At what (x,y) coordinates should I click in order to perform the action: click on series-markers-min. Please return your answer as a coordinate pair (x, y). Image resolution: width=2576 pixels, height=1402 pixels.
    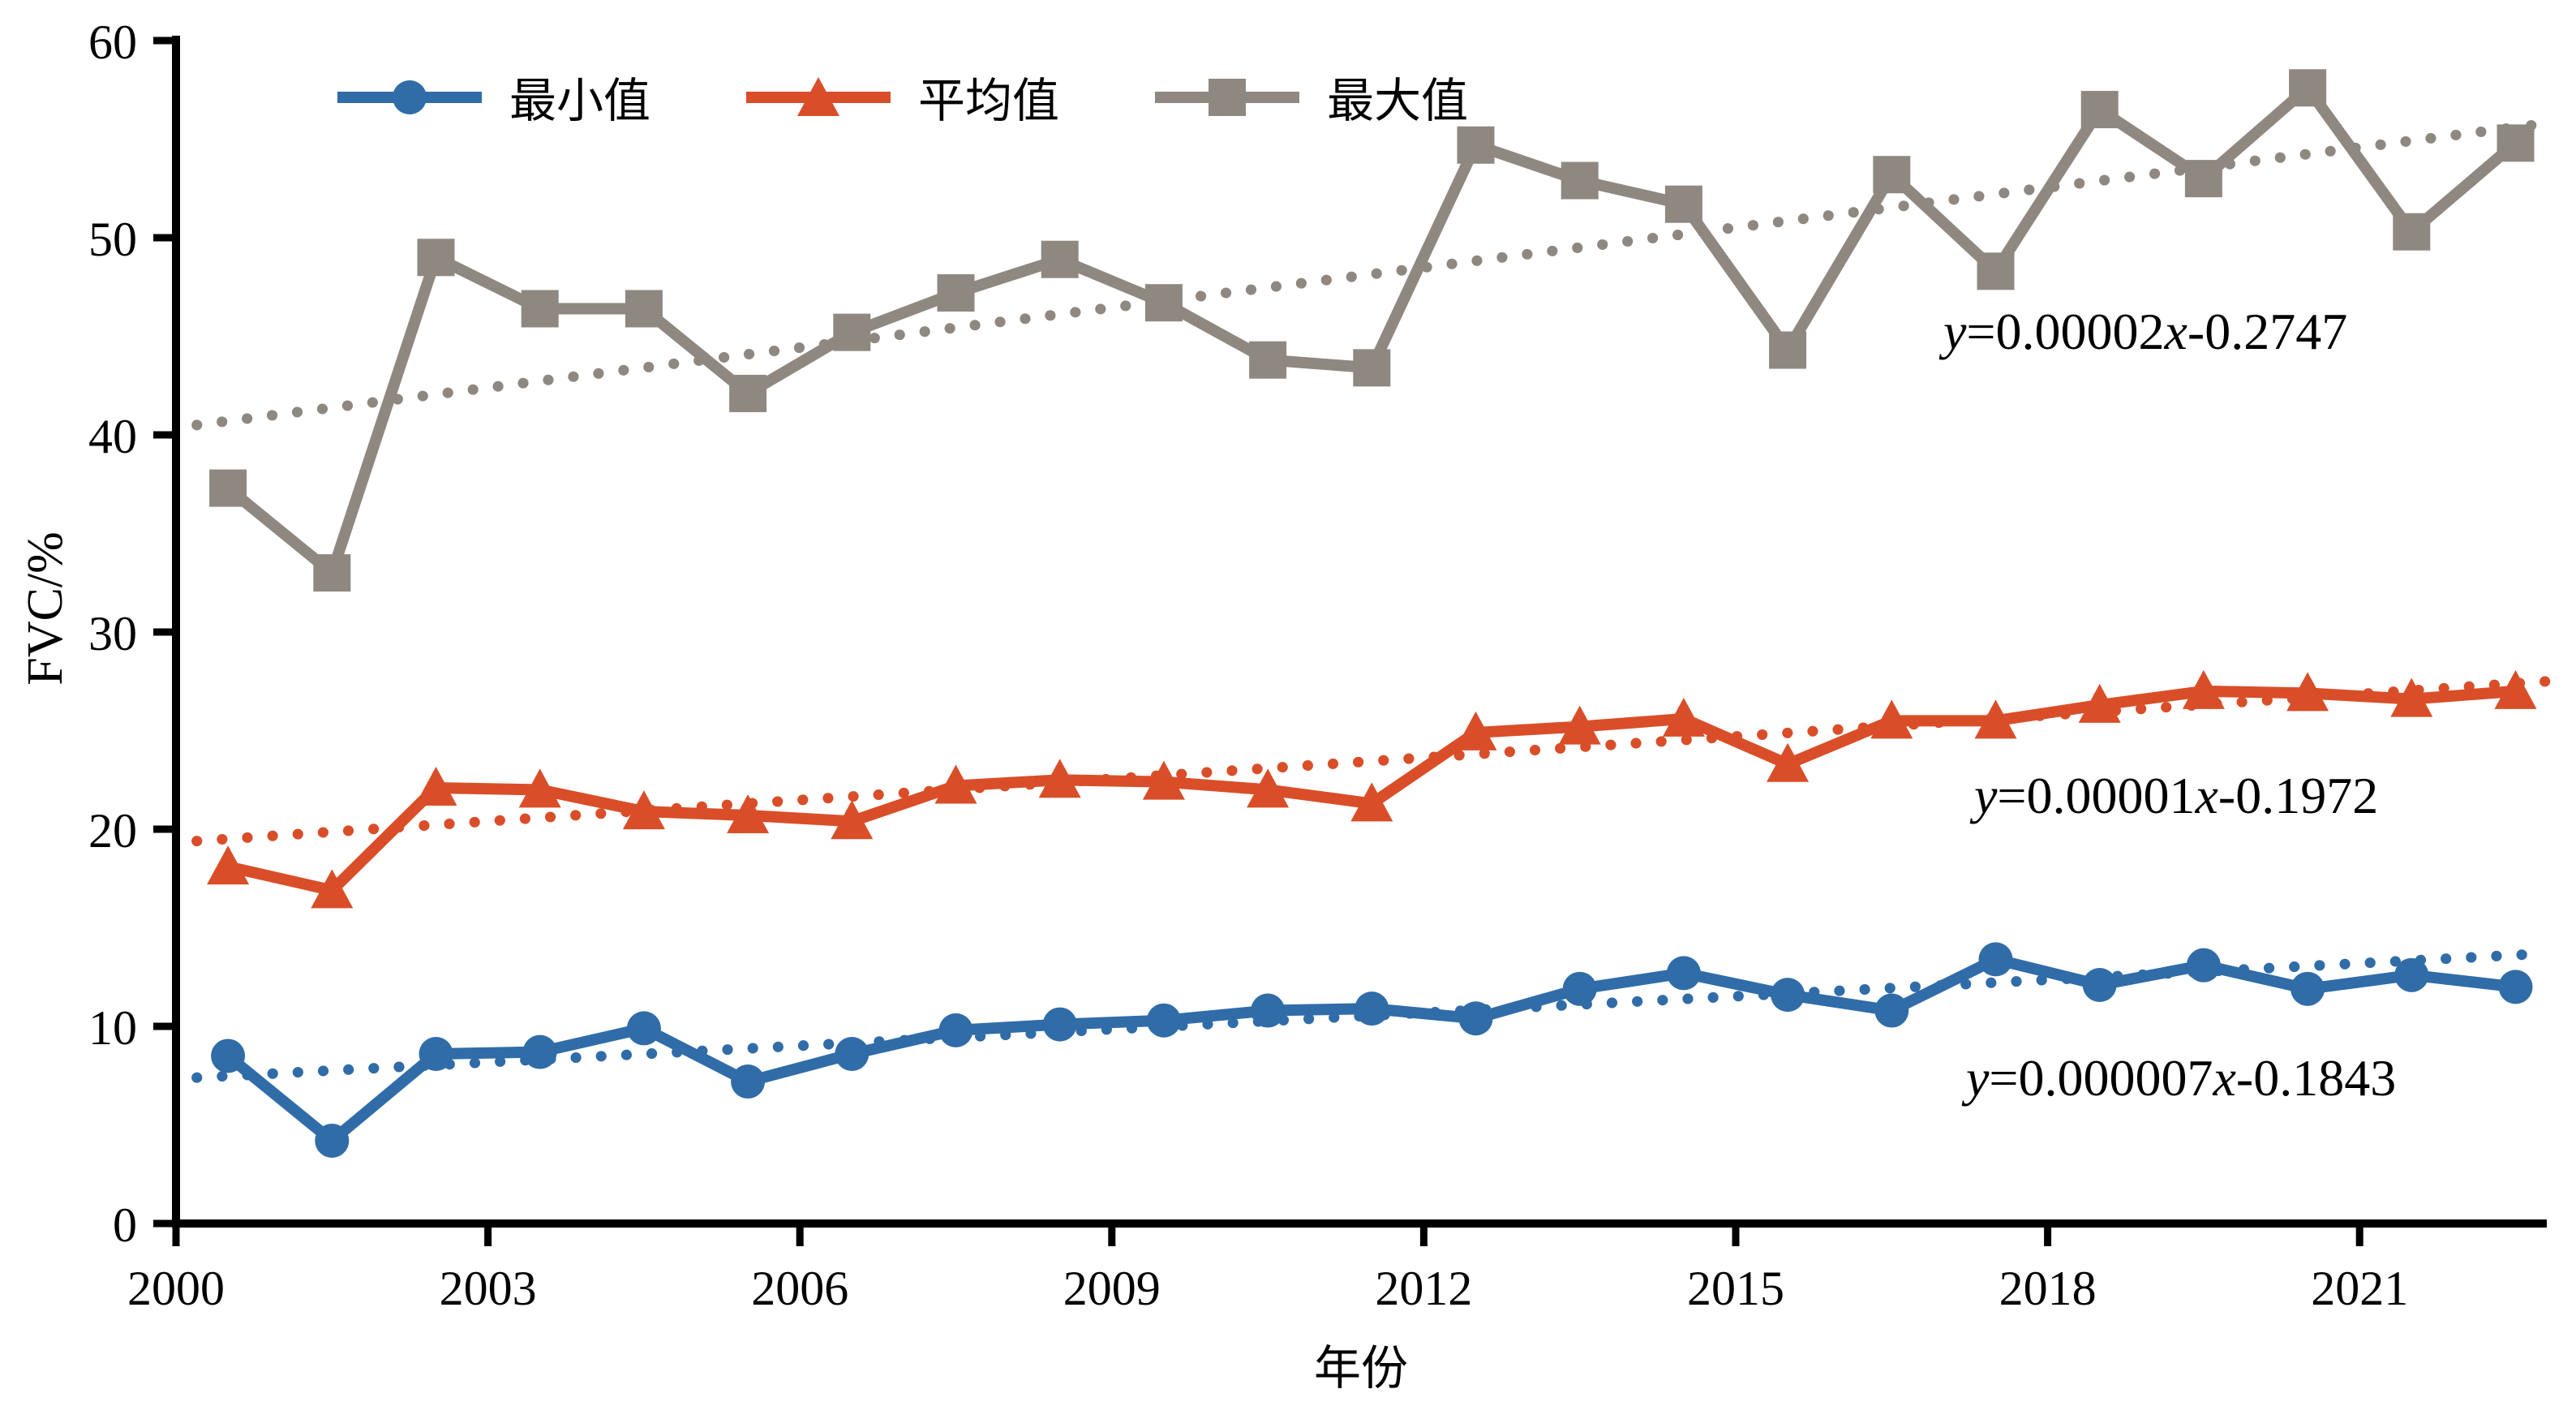
    Looking at the image, I should click on (1372, 1050).